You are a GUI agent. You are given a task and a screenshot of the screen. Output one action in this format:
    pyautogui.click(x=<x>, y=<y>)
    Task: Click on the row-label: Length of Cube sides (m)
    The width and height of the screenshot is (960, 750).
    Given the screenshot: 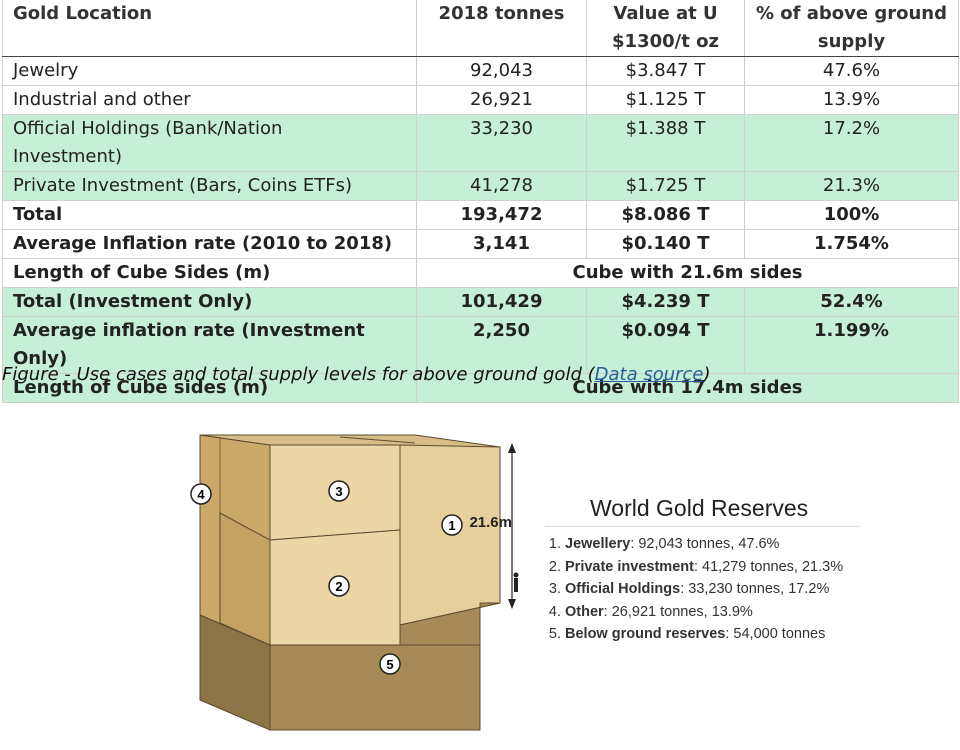 What is the action you would take?
    pyautogui.click(x=209, y=388)
    